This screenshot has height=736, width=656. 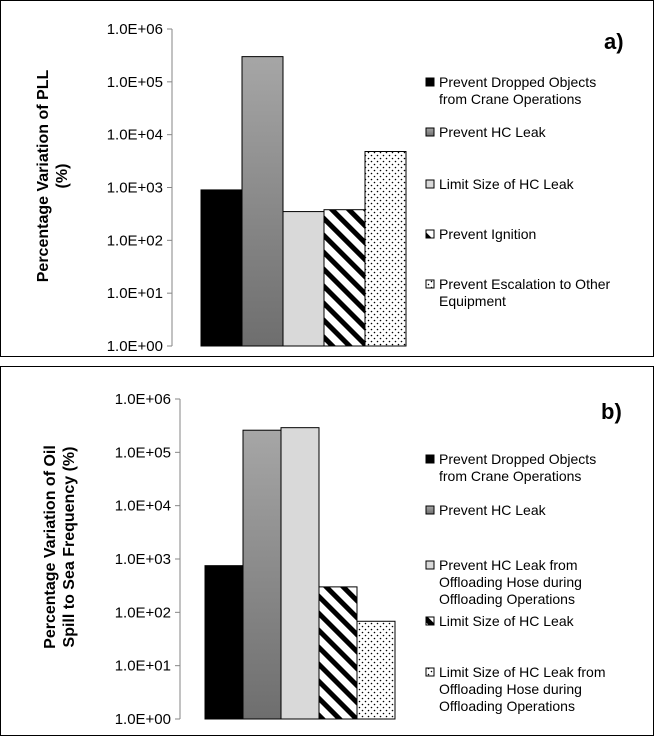 What do you see at coordinates (508, 565) in the screenshot?
I see `legend-label-line: Prevent HC Leak from` at bounding box center [508, 565].